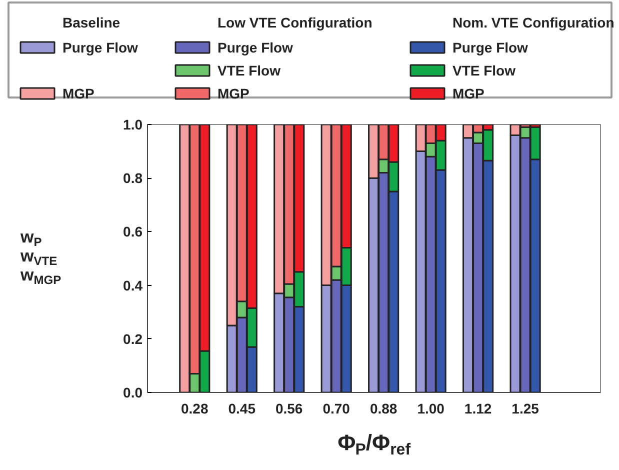  I want to click on x-tick-label: 1.12, so click(478, 408).